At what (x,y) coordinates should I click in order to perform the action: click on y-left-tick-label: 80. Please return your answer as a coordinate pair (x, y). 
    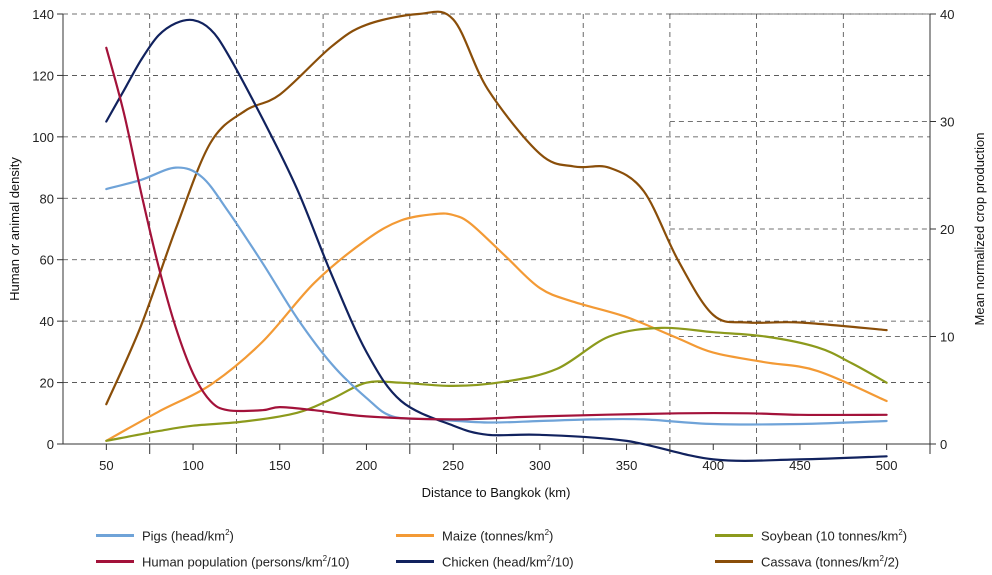
    Looking at the image, I should click on (47, 198).